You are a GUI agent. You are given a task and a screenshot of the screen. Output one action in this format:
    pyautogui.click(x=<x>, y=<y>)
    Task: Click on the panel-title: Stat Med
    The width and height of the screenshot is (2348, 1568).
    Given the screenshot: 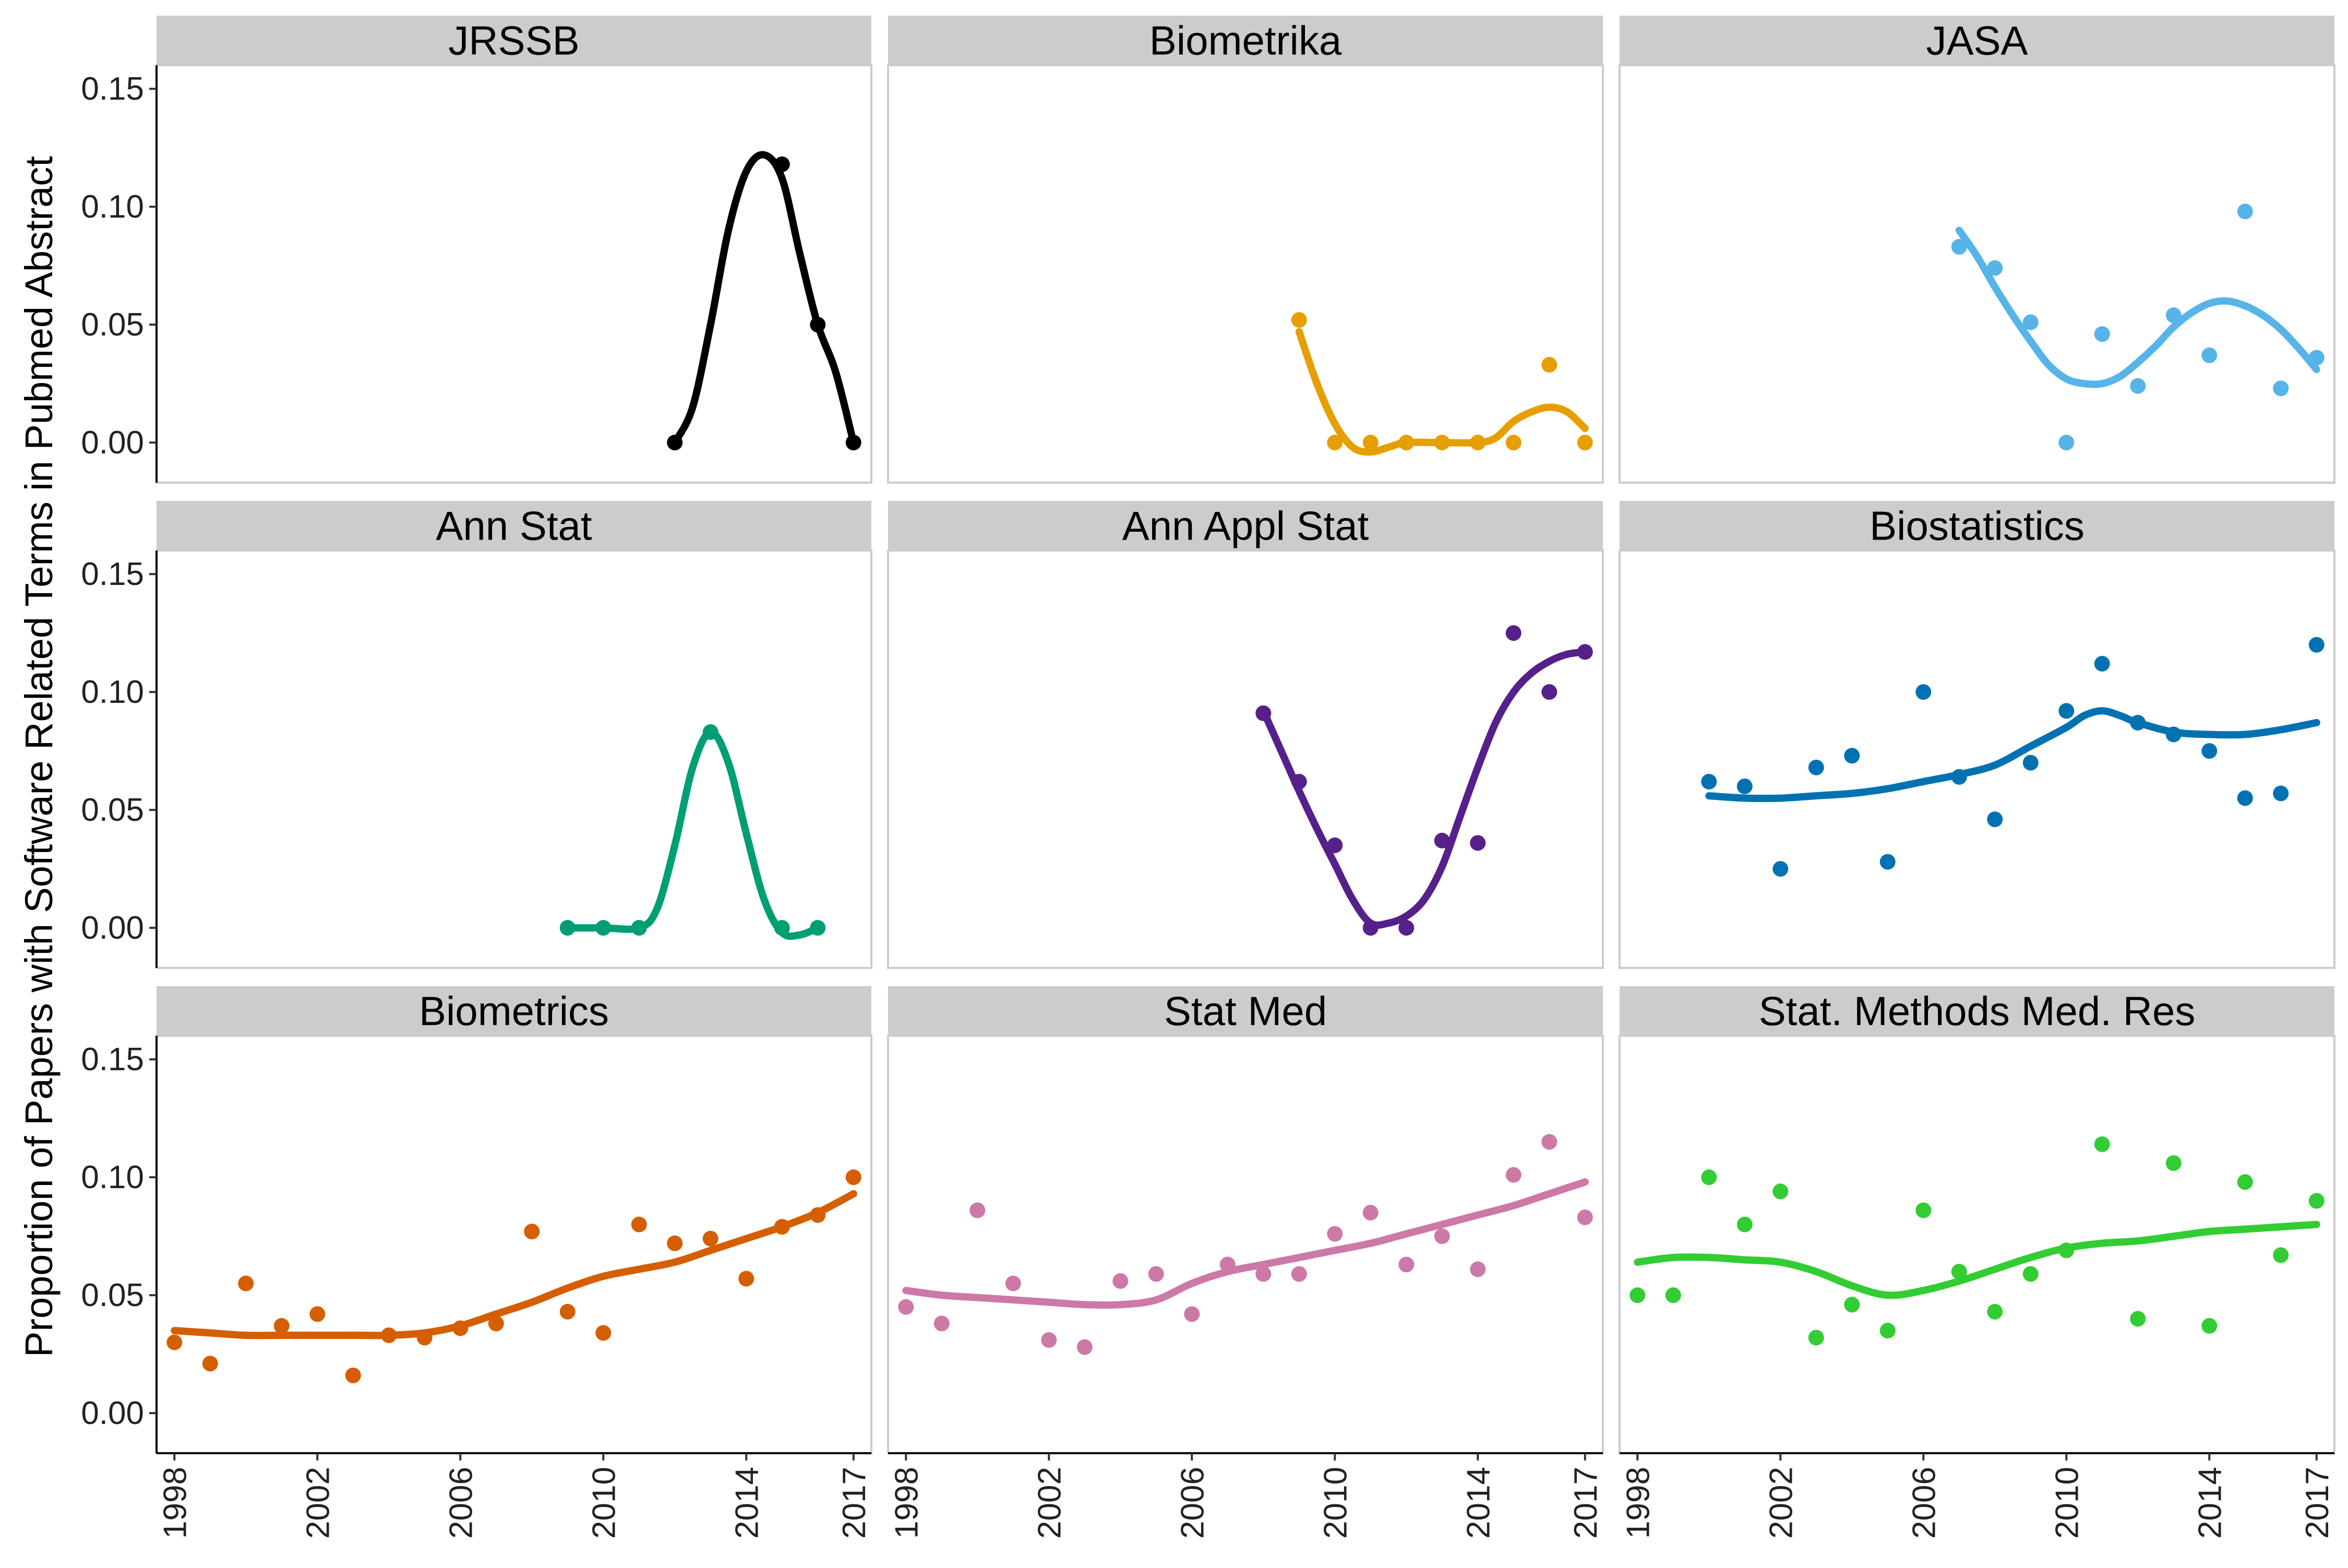 What is the action you would take?
    pyautogui.click(x=1245, y=1011)
    